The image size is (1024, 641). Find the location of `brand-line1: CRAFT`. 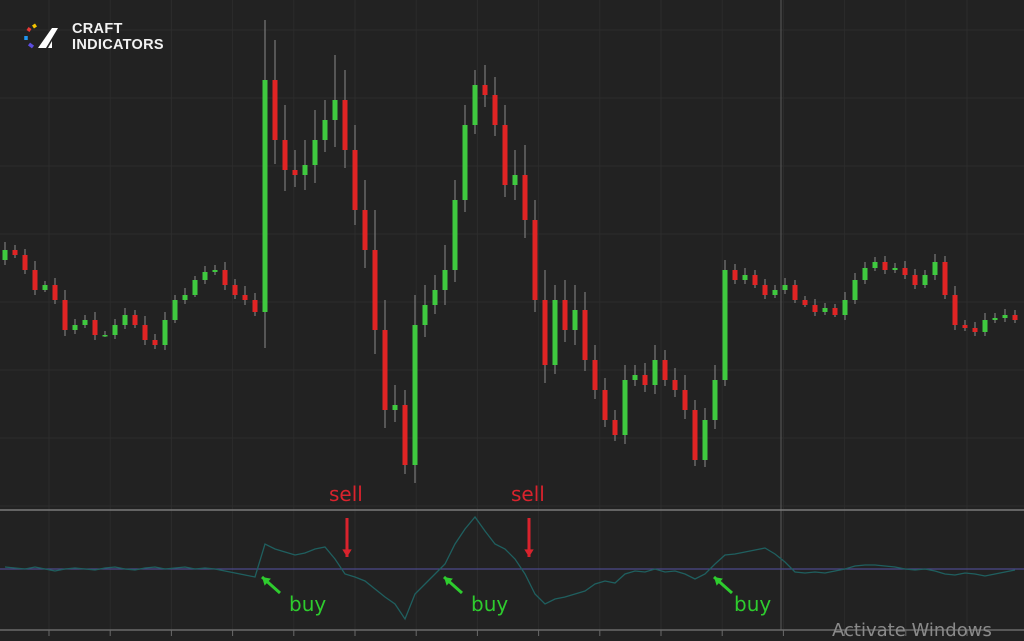

brand-line1: CRAFT is located at coordinates (97, 29).